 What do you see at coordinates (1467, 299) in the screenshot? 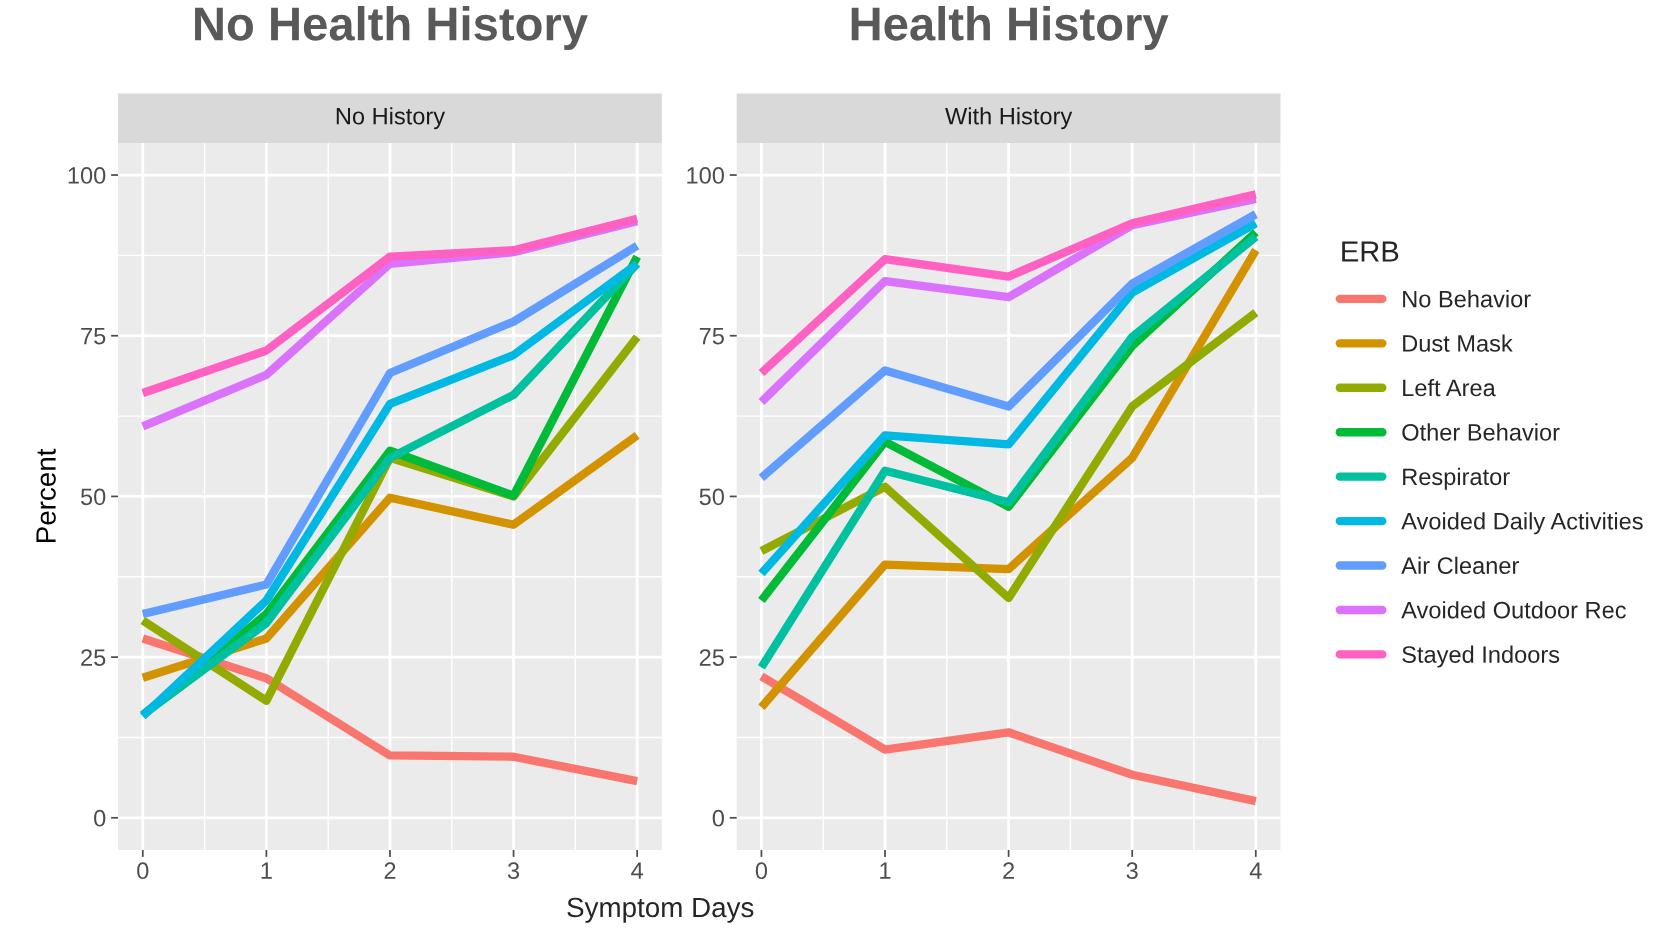
I see `legend-label: No Behavior` at bounding box center [1467, 299].